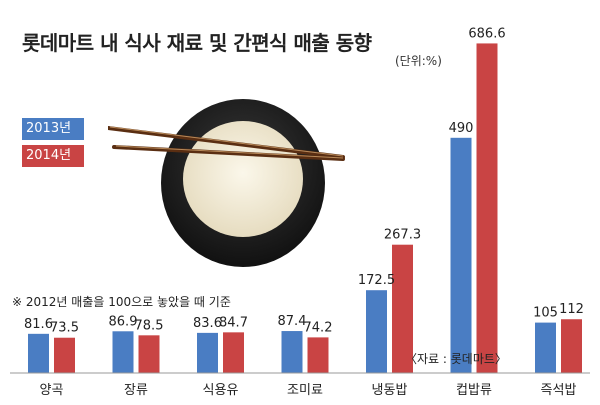 Image resolution: width=600 pixels, height=405 pixels. Describe the element at coordinates (221, 390) in the screenshot. I see `category-label-2: 식용유` at that location.